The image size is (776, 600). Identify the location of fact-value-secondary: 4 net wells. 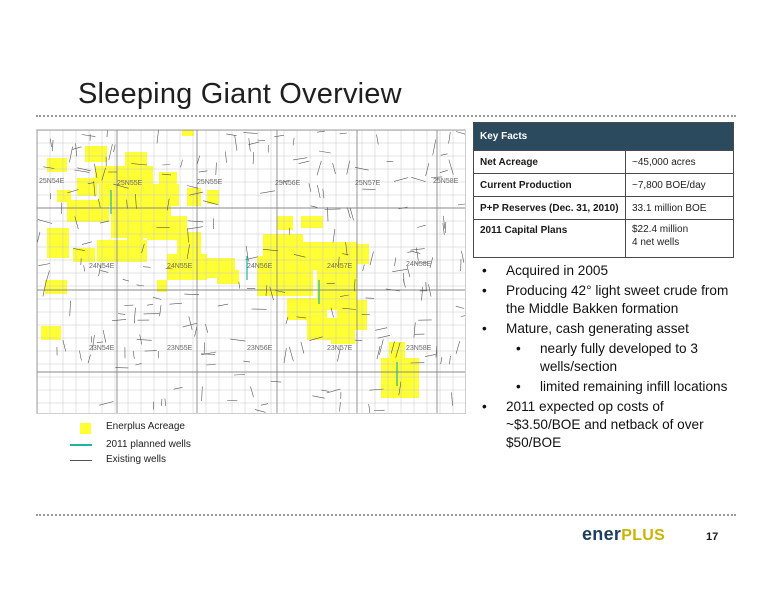
(656, 242).